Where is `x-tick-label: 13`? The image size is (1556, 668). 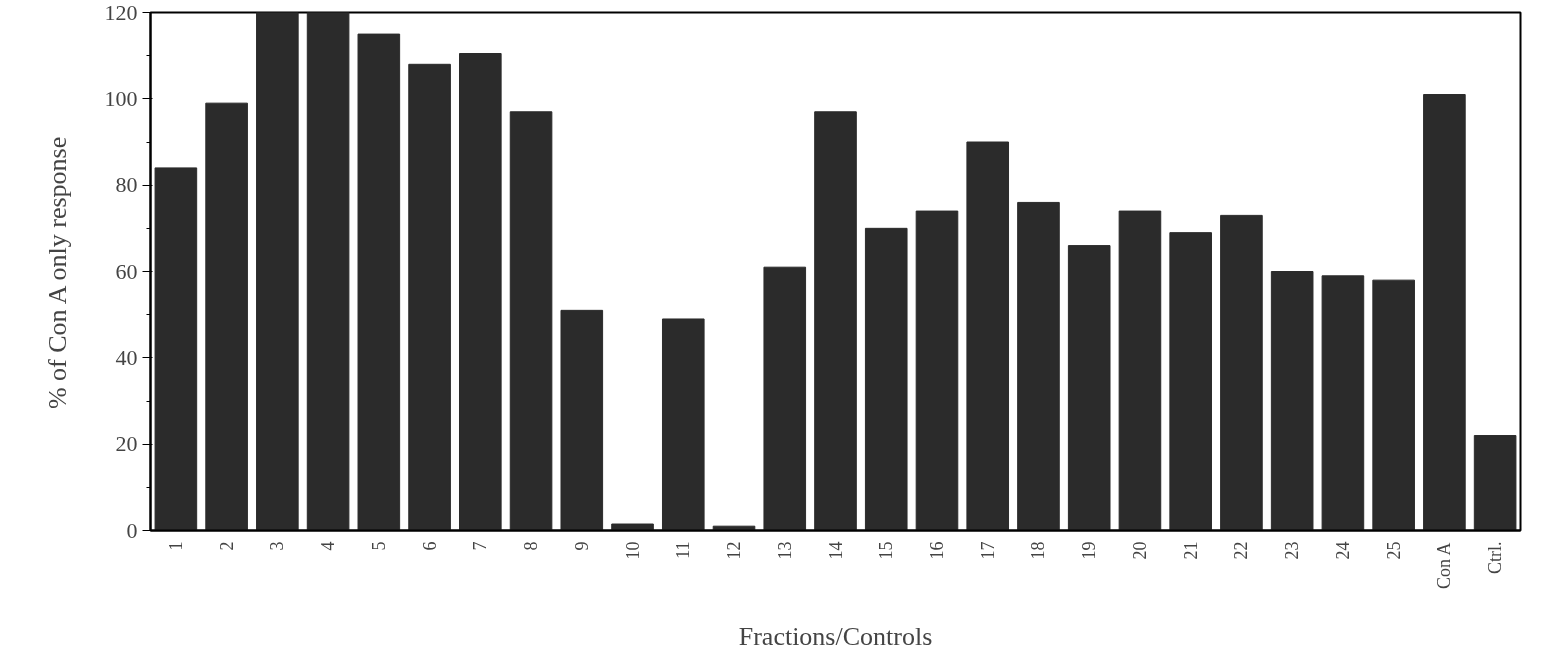 x-tick-label: 13 is located at coordinates (784, 550).